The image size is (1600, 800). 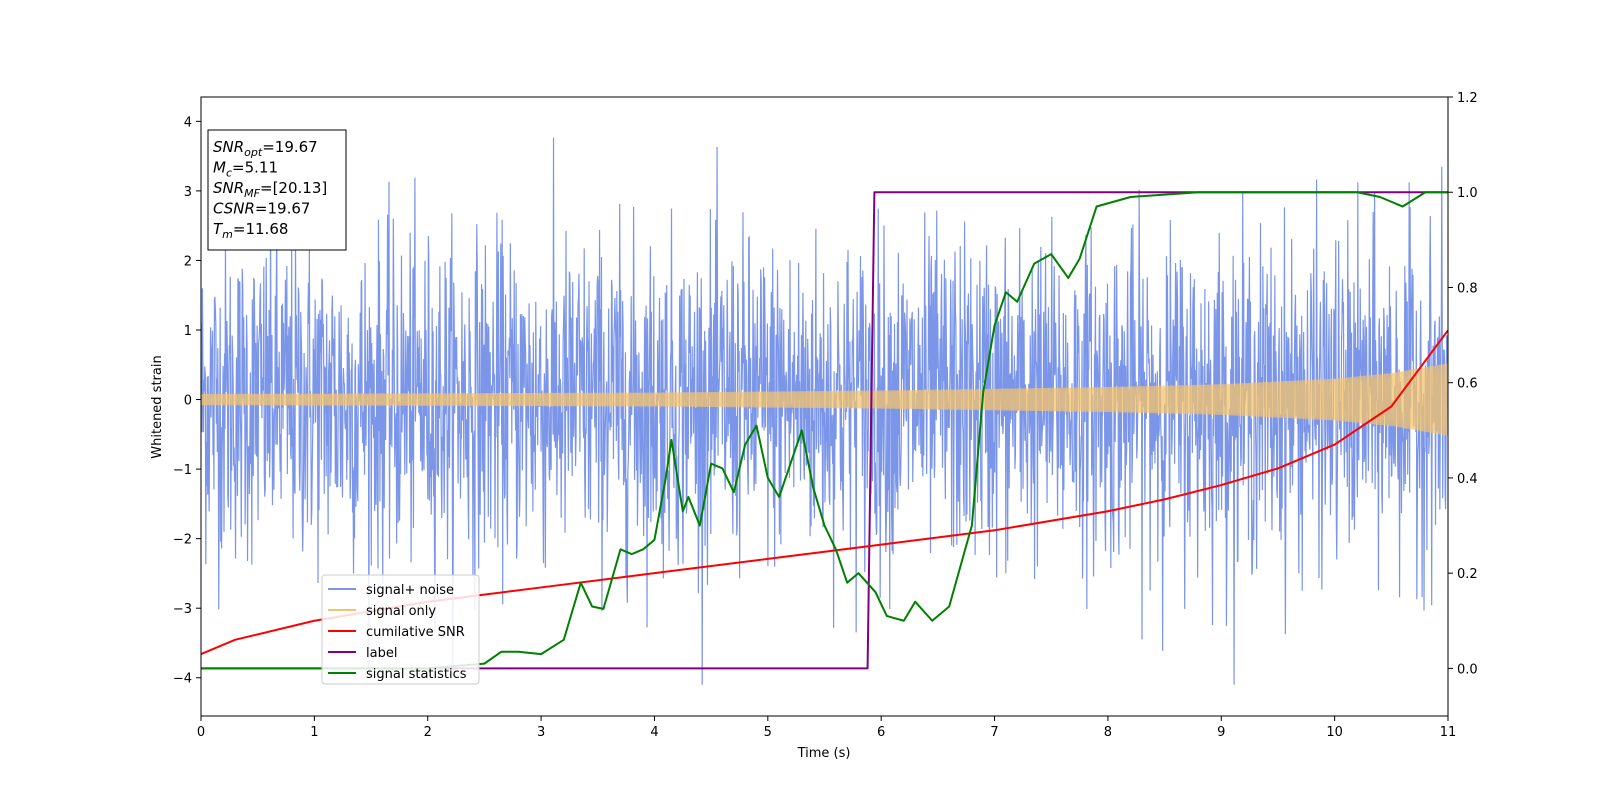 What do you see at coordinates (188, 401) in the screenshot?
I see `y-tick-label: 0` at bounding box center [188, 401].